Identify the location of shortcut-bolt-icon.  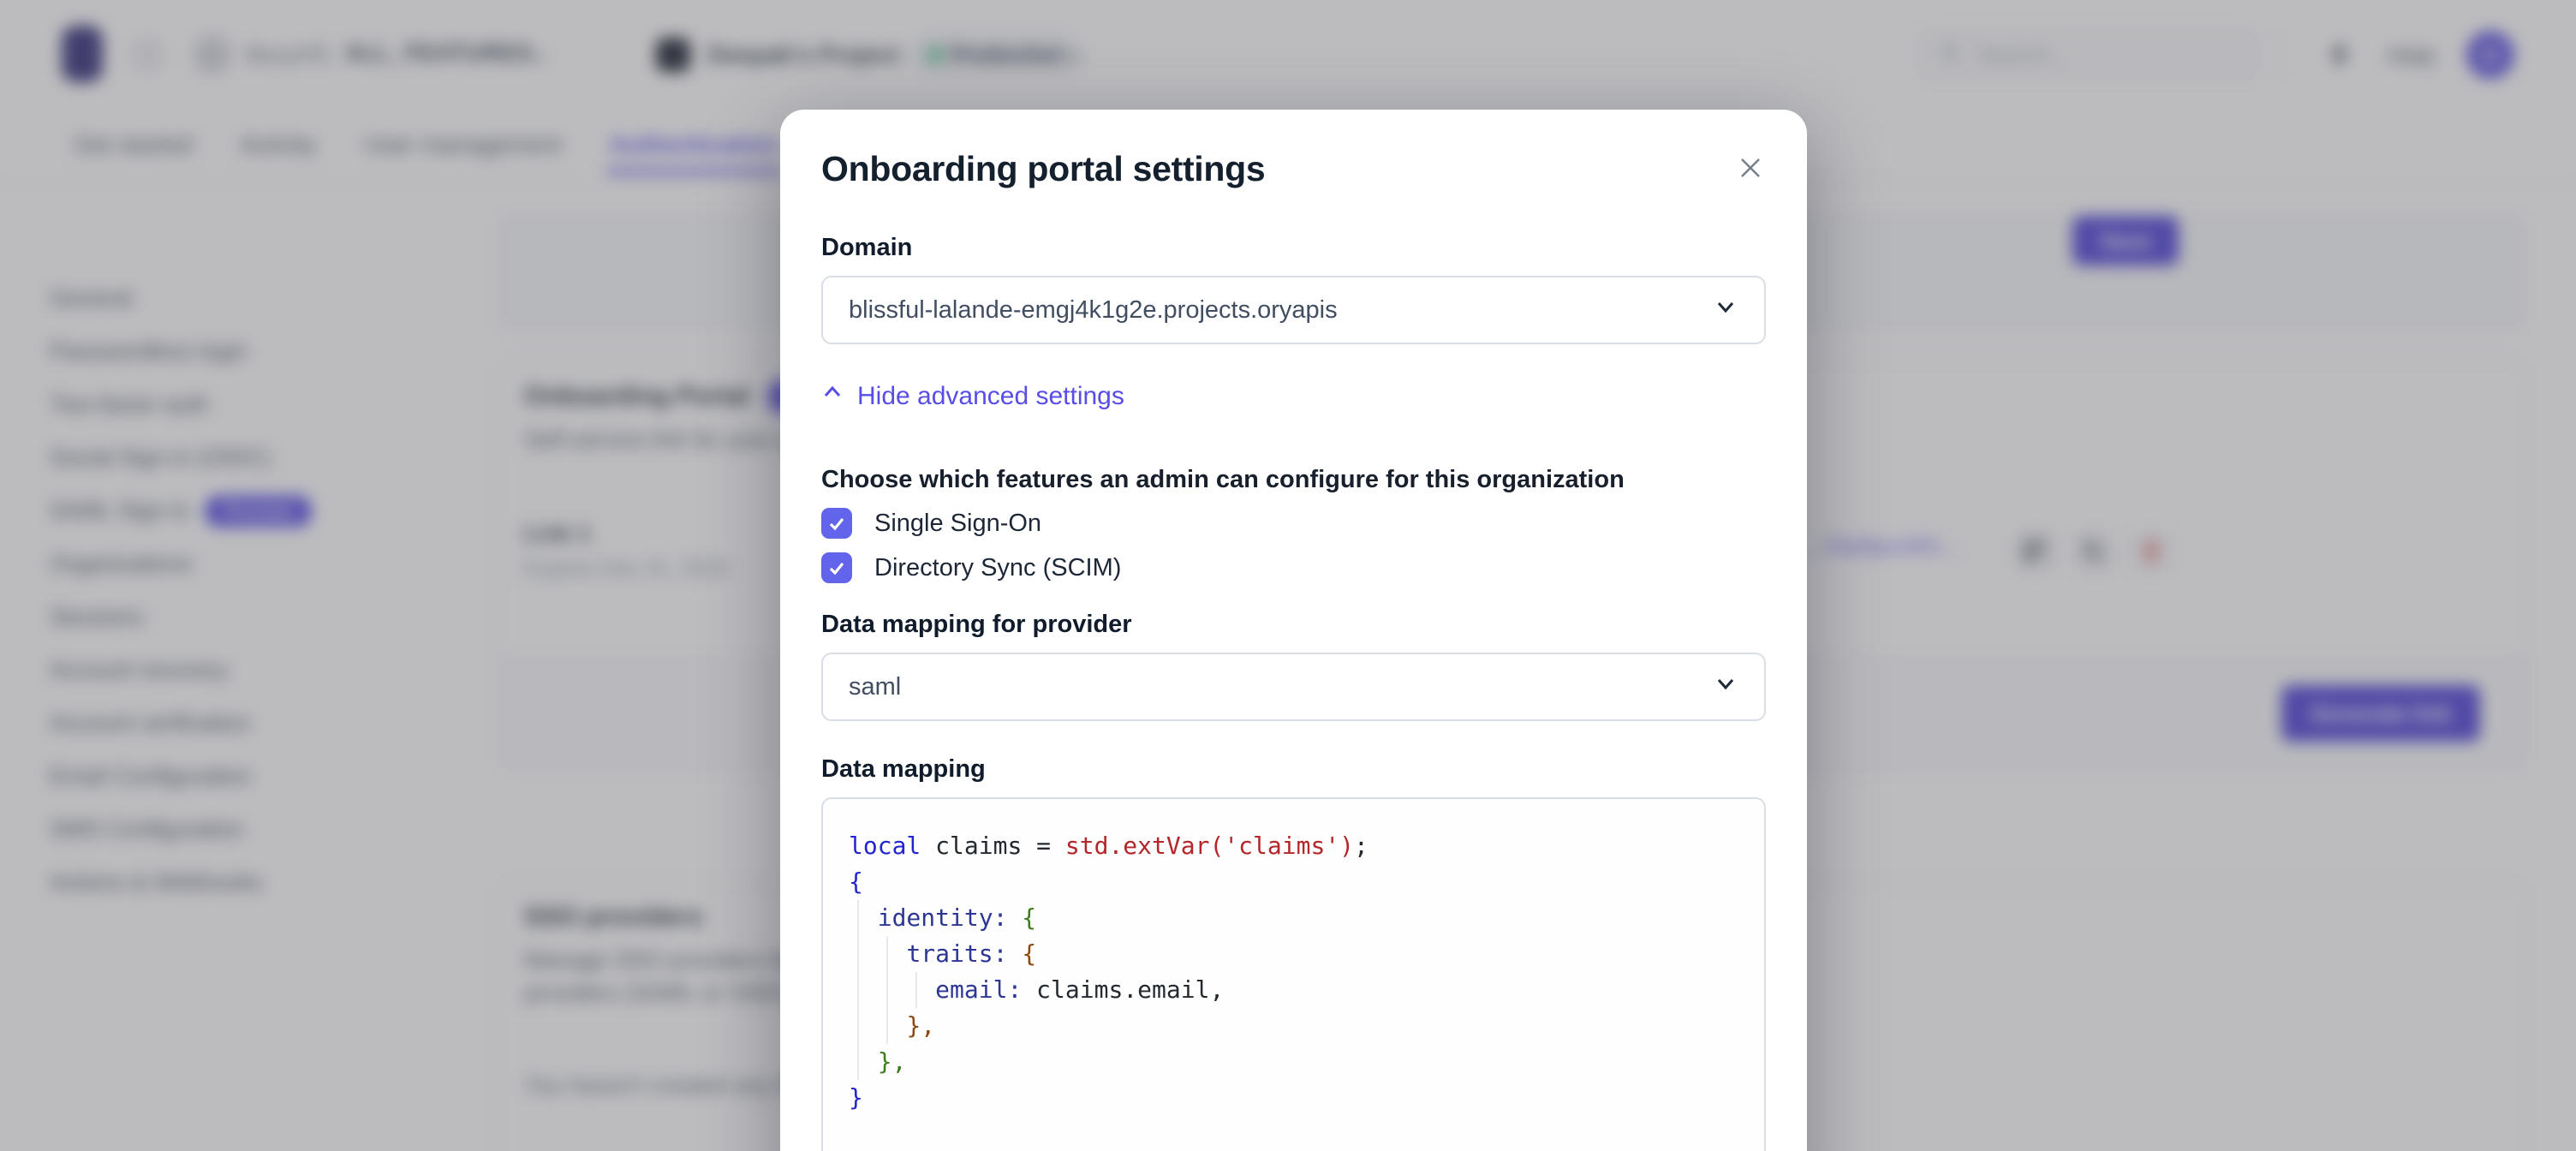
(2340, 55).